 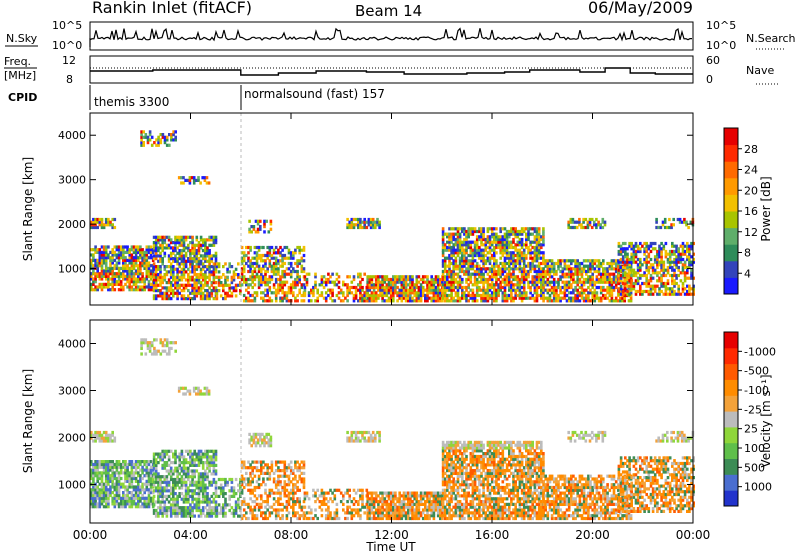 What do you see at coordinates (449, 287) in the screenshot?
I see `power-pixel-2029` at bounding box center [449, 287].